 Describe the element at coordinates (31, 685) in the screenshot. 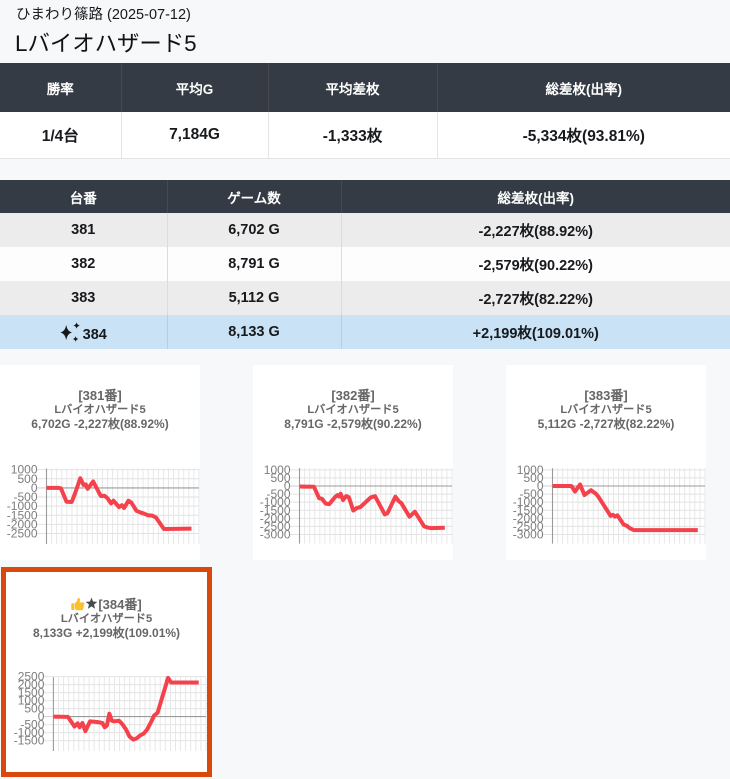

I see `svg-text: 2000` at that location.